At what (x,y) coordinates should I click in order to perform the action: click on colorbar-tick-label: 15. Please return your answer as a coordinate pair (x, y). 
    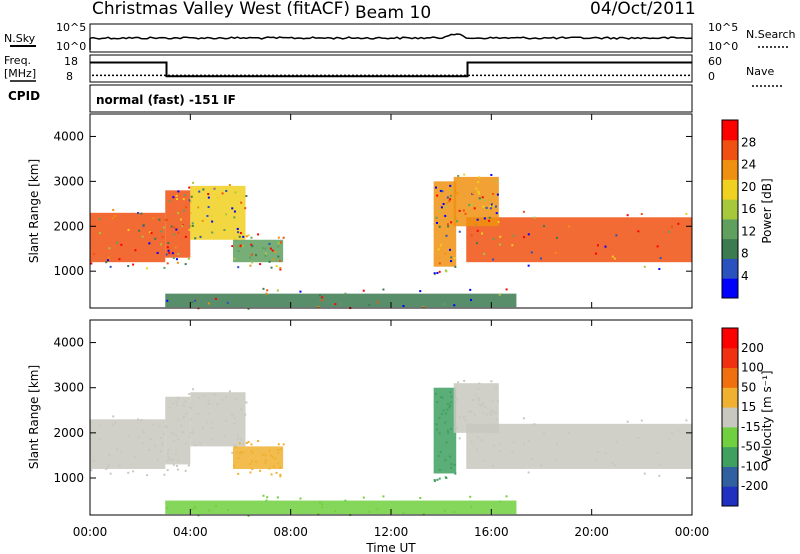
    Looking at the image, I should click on (748, 407).